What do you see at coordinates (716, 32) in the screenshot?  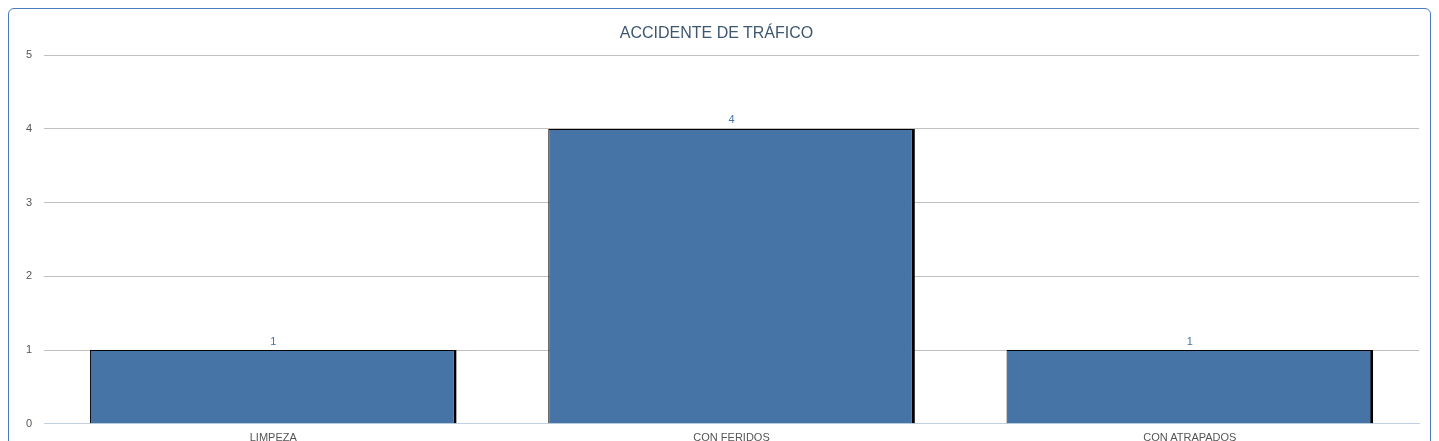 I see `chart-title: ACCIDENTE DE TRÁFICO` at bounding box center [716, 32].